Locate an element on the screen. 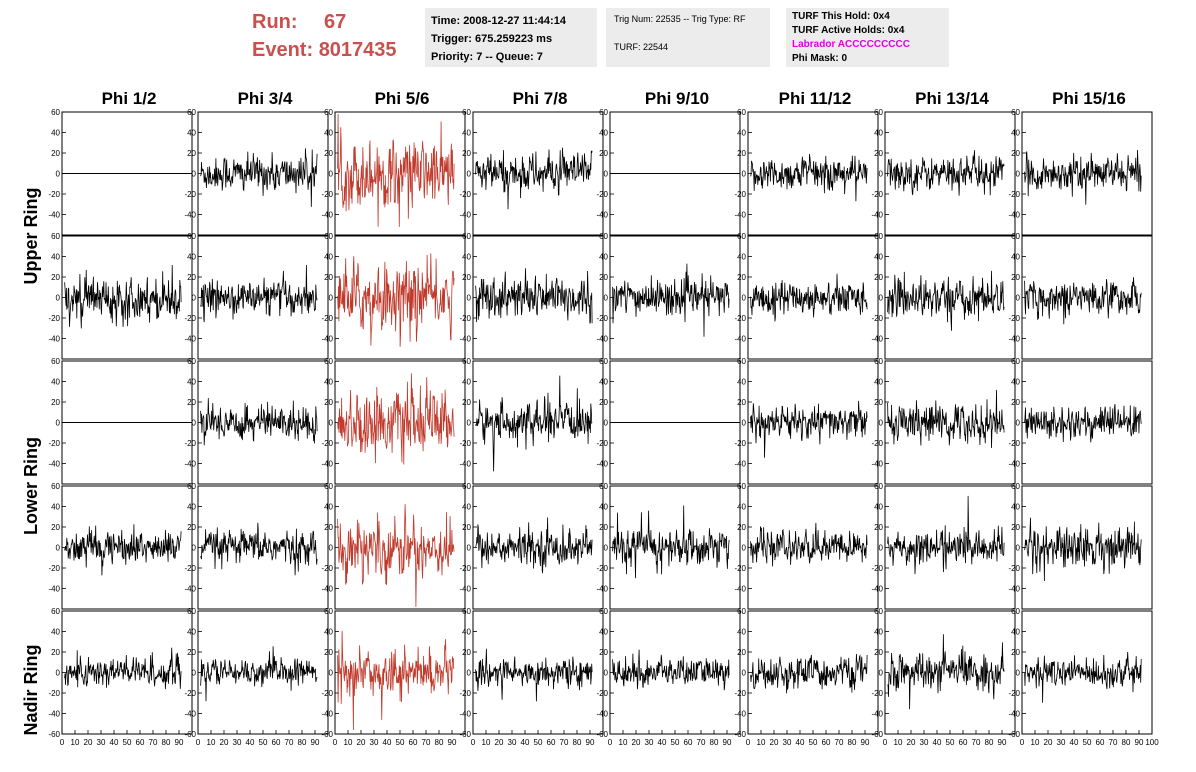  ring-label: Upper Ring is located at coordinates (31, 236).